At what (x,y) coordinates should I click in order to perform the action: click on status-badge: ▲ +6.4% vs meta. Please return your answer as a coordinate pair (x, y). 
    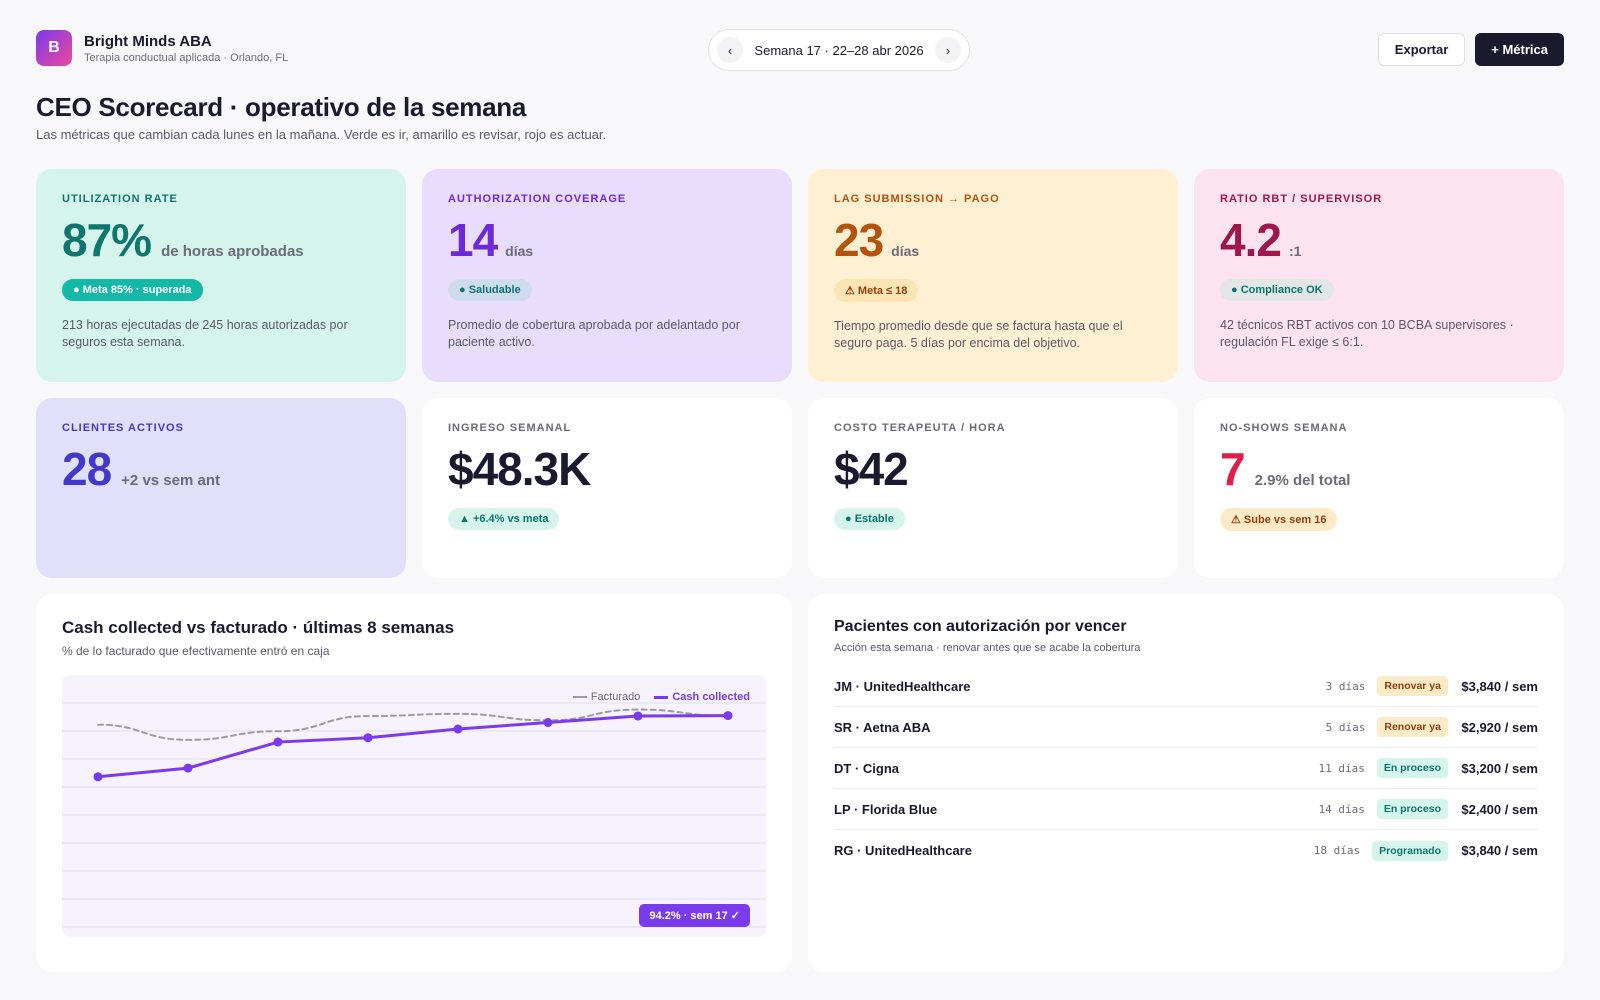
    Looking at the image, I should click on (504, 519).